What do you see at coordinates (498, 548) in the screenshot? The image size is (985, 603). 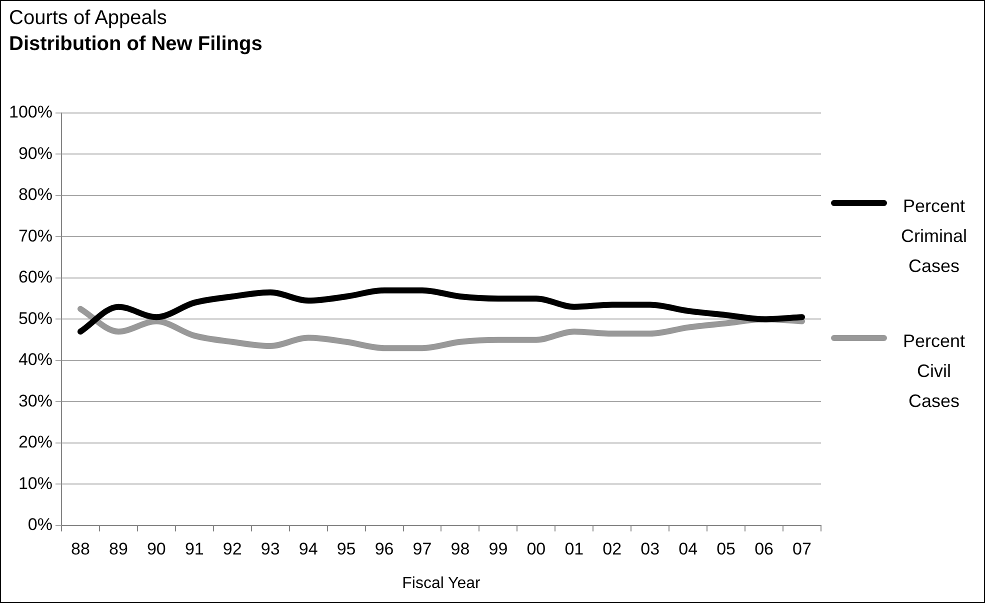 I see `x-tick-label: 99` at bounding box center [498, 548].